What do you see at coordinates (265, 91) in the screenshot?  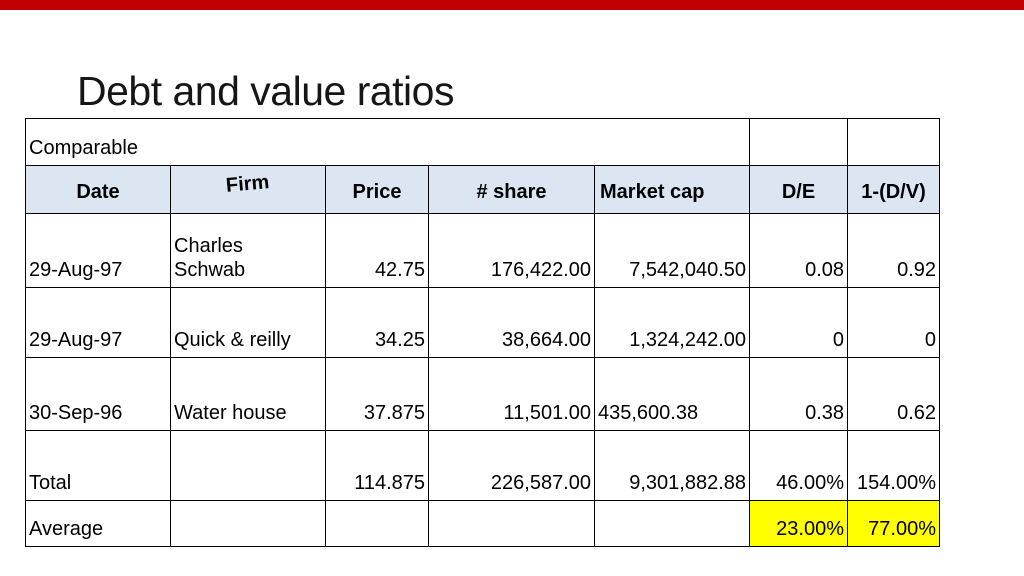 I see `slide-title: Debt and value ratios` at bounding box center [265, 91].